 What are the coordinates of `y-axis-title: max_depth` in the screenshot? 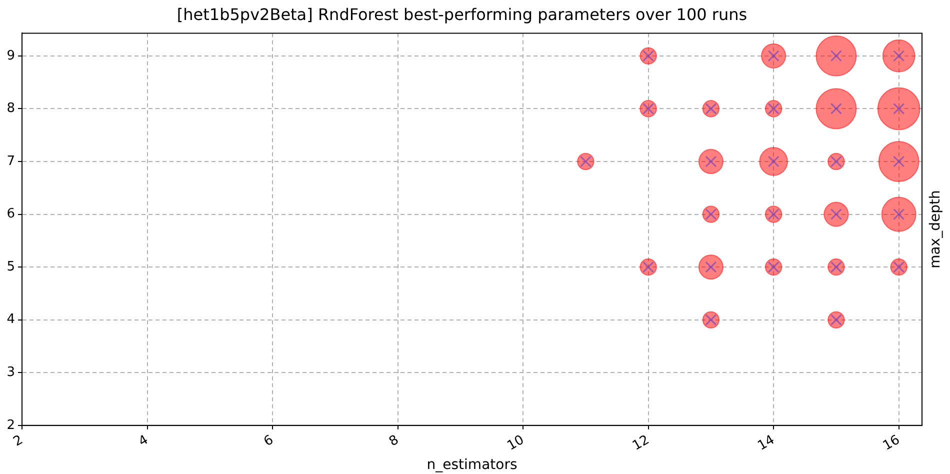 It's located at (936, 229).